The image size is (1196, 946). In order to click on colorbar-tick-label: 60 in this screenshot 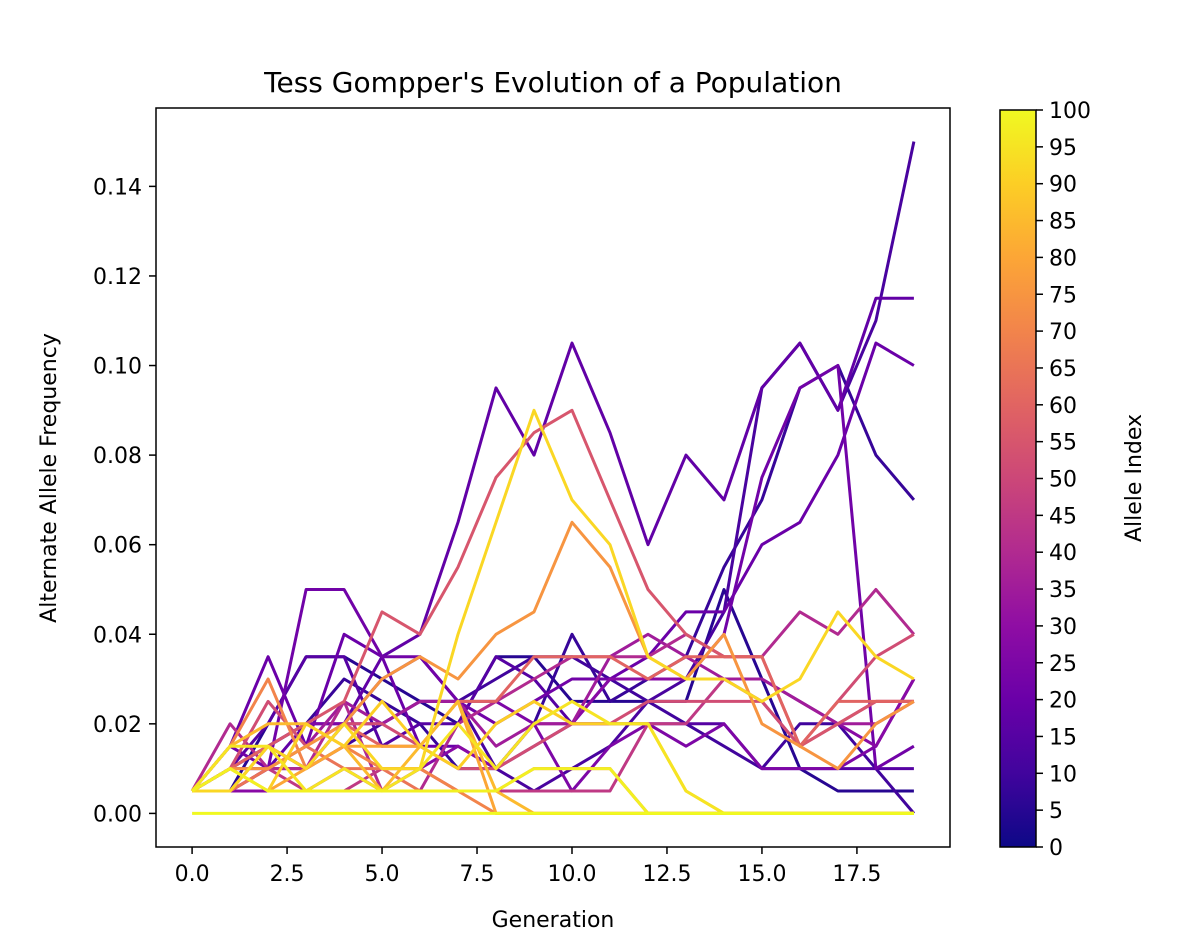, I will do `click(1063, 406)`.